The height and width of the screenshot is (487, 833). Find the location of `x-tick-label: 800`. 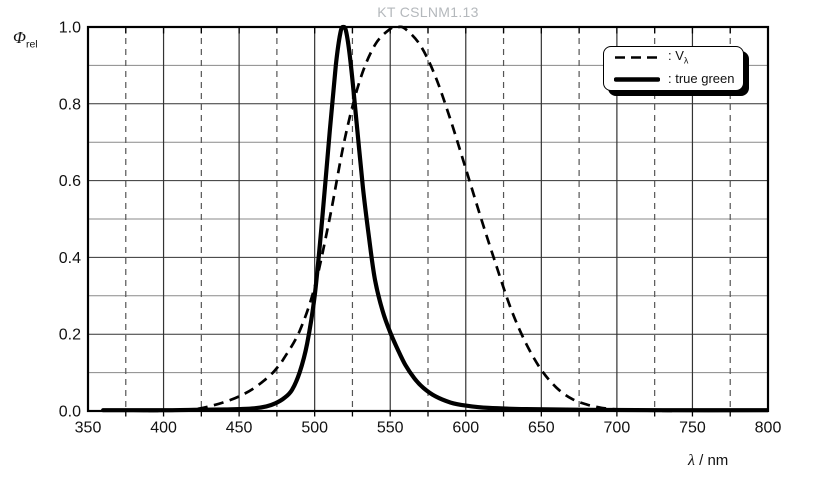

x-tick-label: 800 is located at coordinates (768, 428).